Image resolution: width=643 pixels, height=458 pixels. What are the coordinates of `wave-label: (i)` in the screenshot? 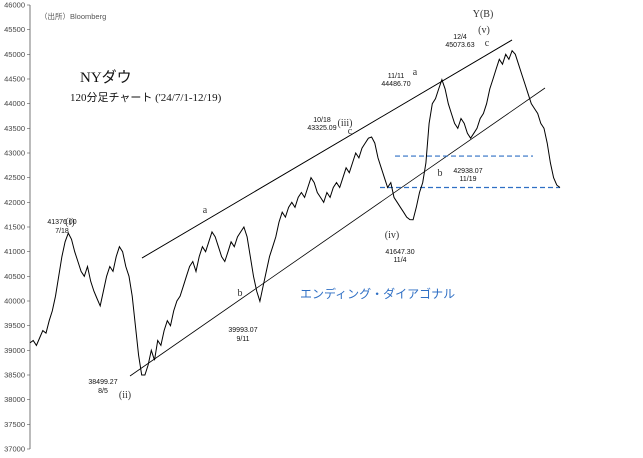 It's located at (69, 222).